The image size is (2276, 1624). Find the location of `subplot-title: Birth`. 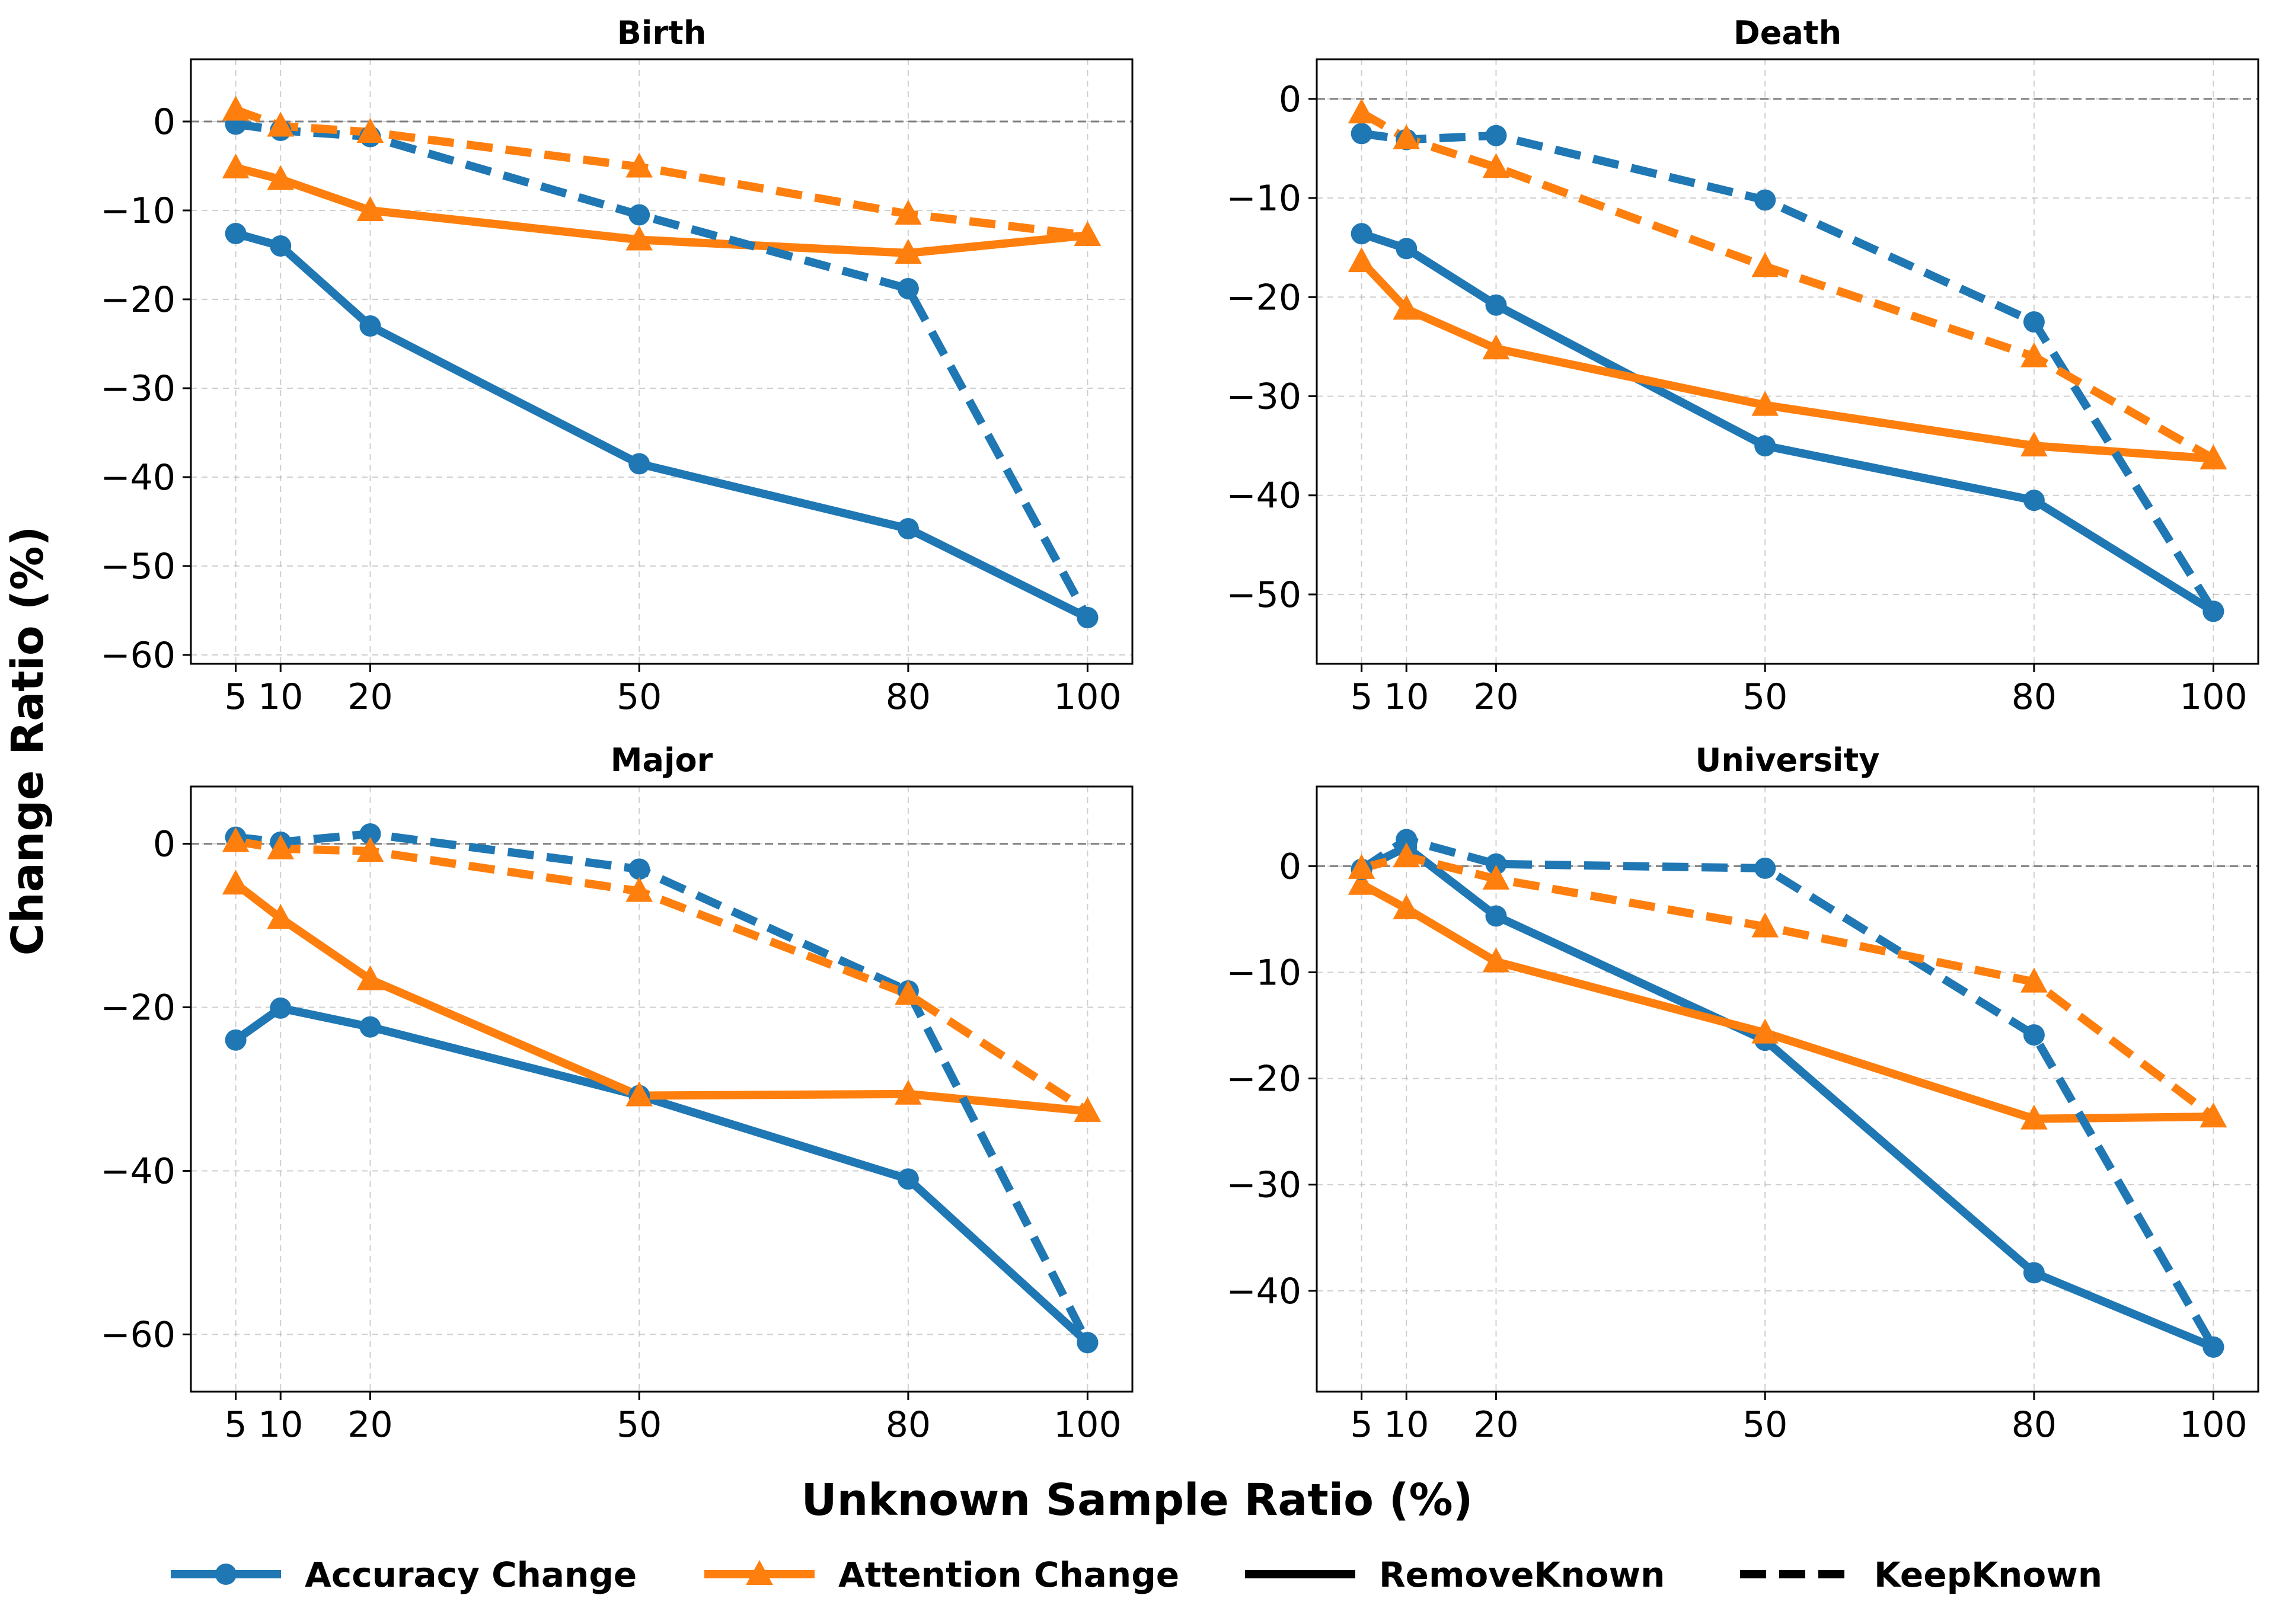

subplot-title: Birth is located at coordinates (662, 33).